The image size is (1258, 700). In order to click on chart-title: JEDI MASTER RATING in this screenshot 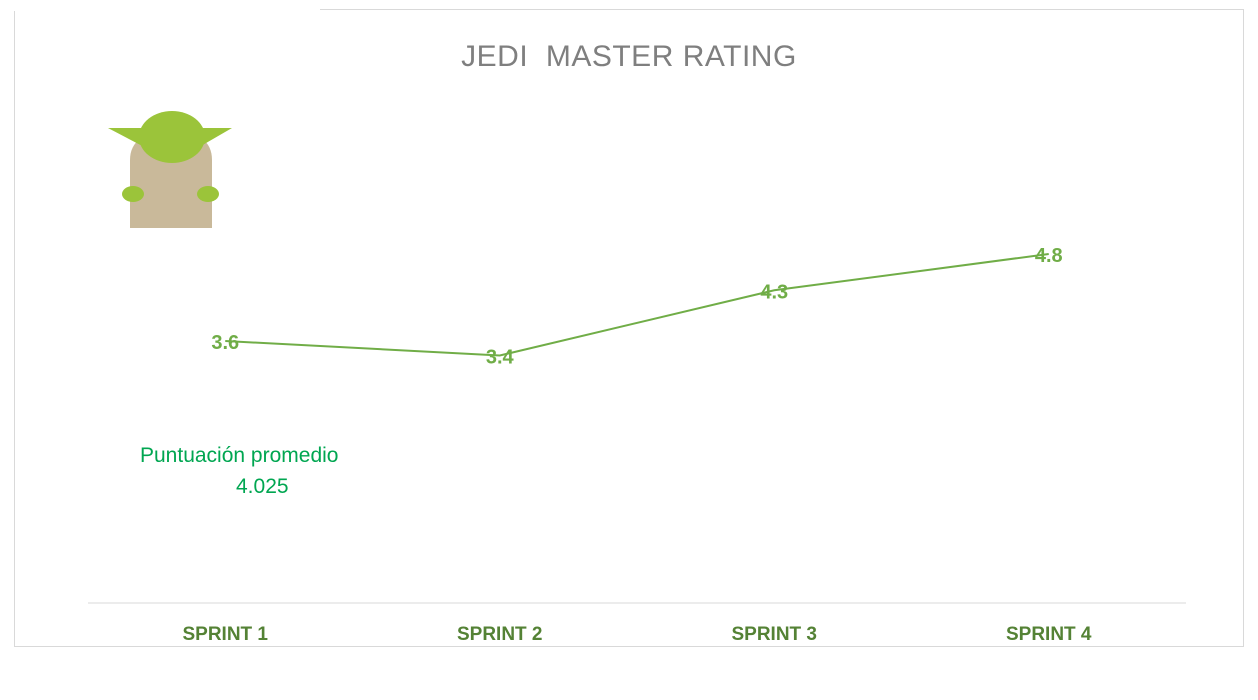, I will do `click(629, 56)`.